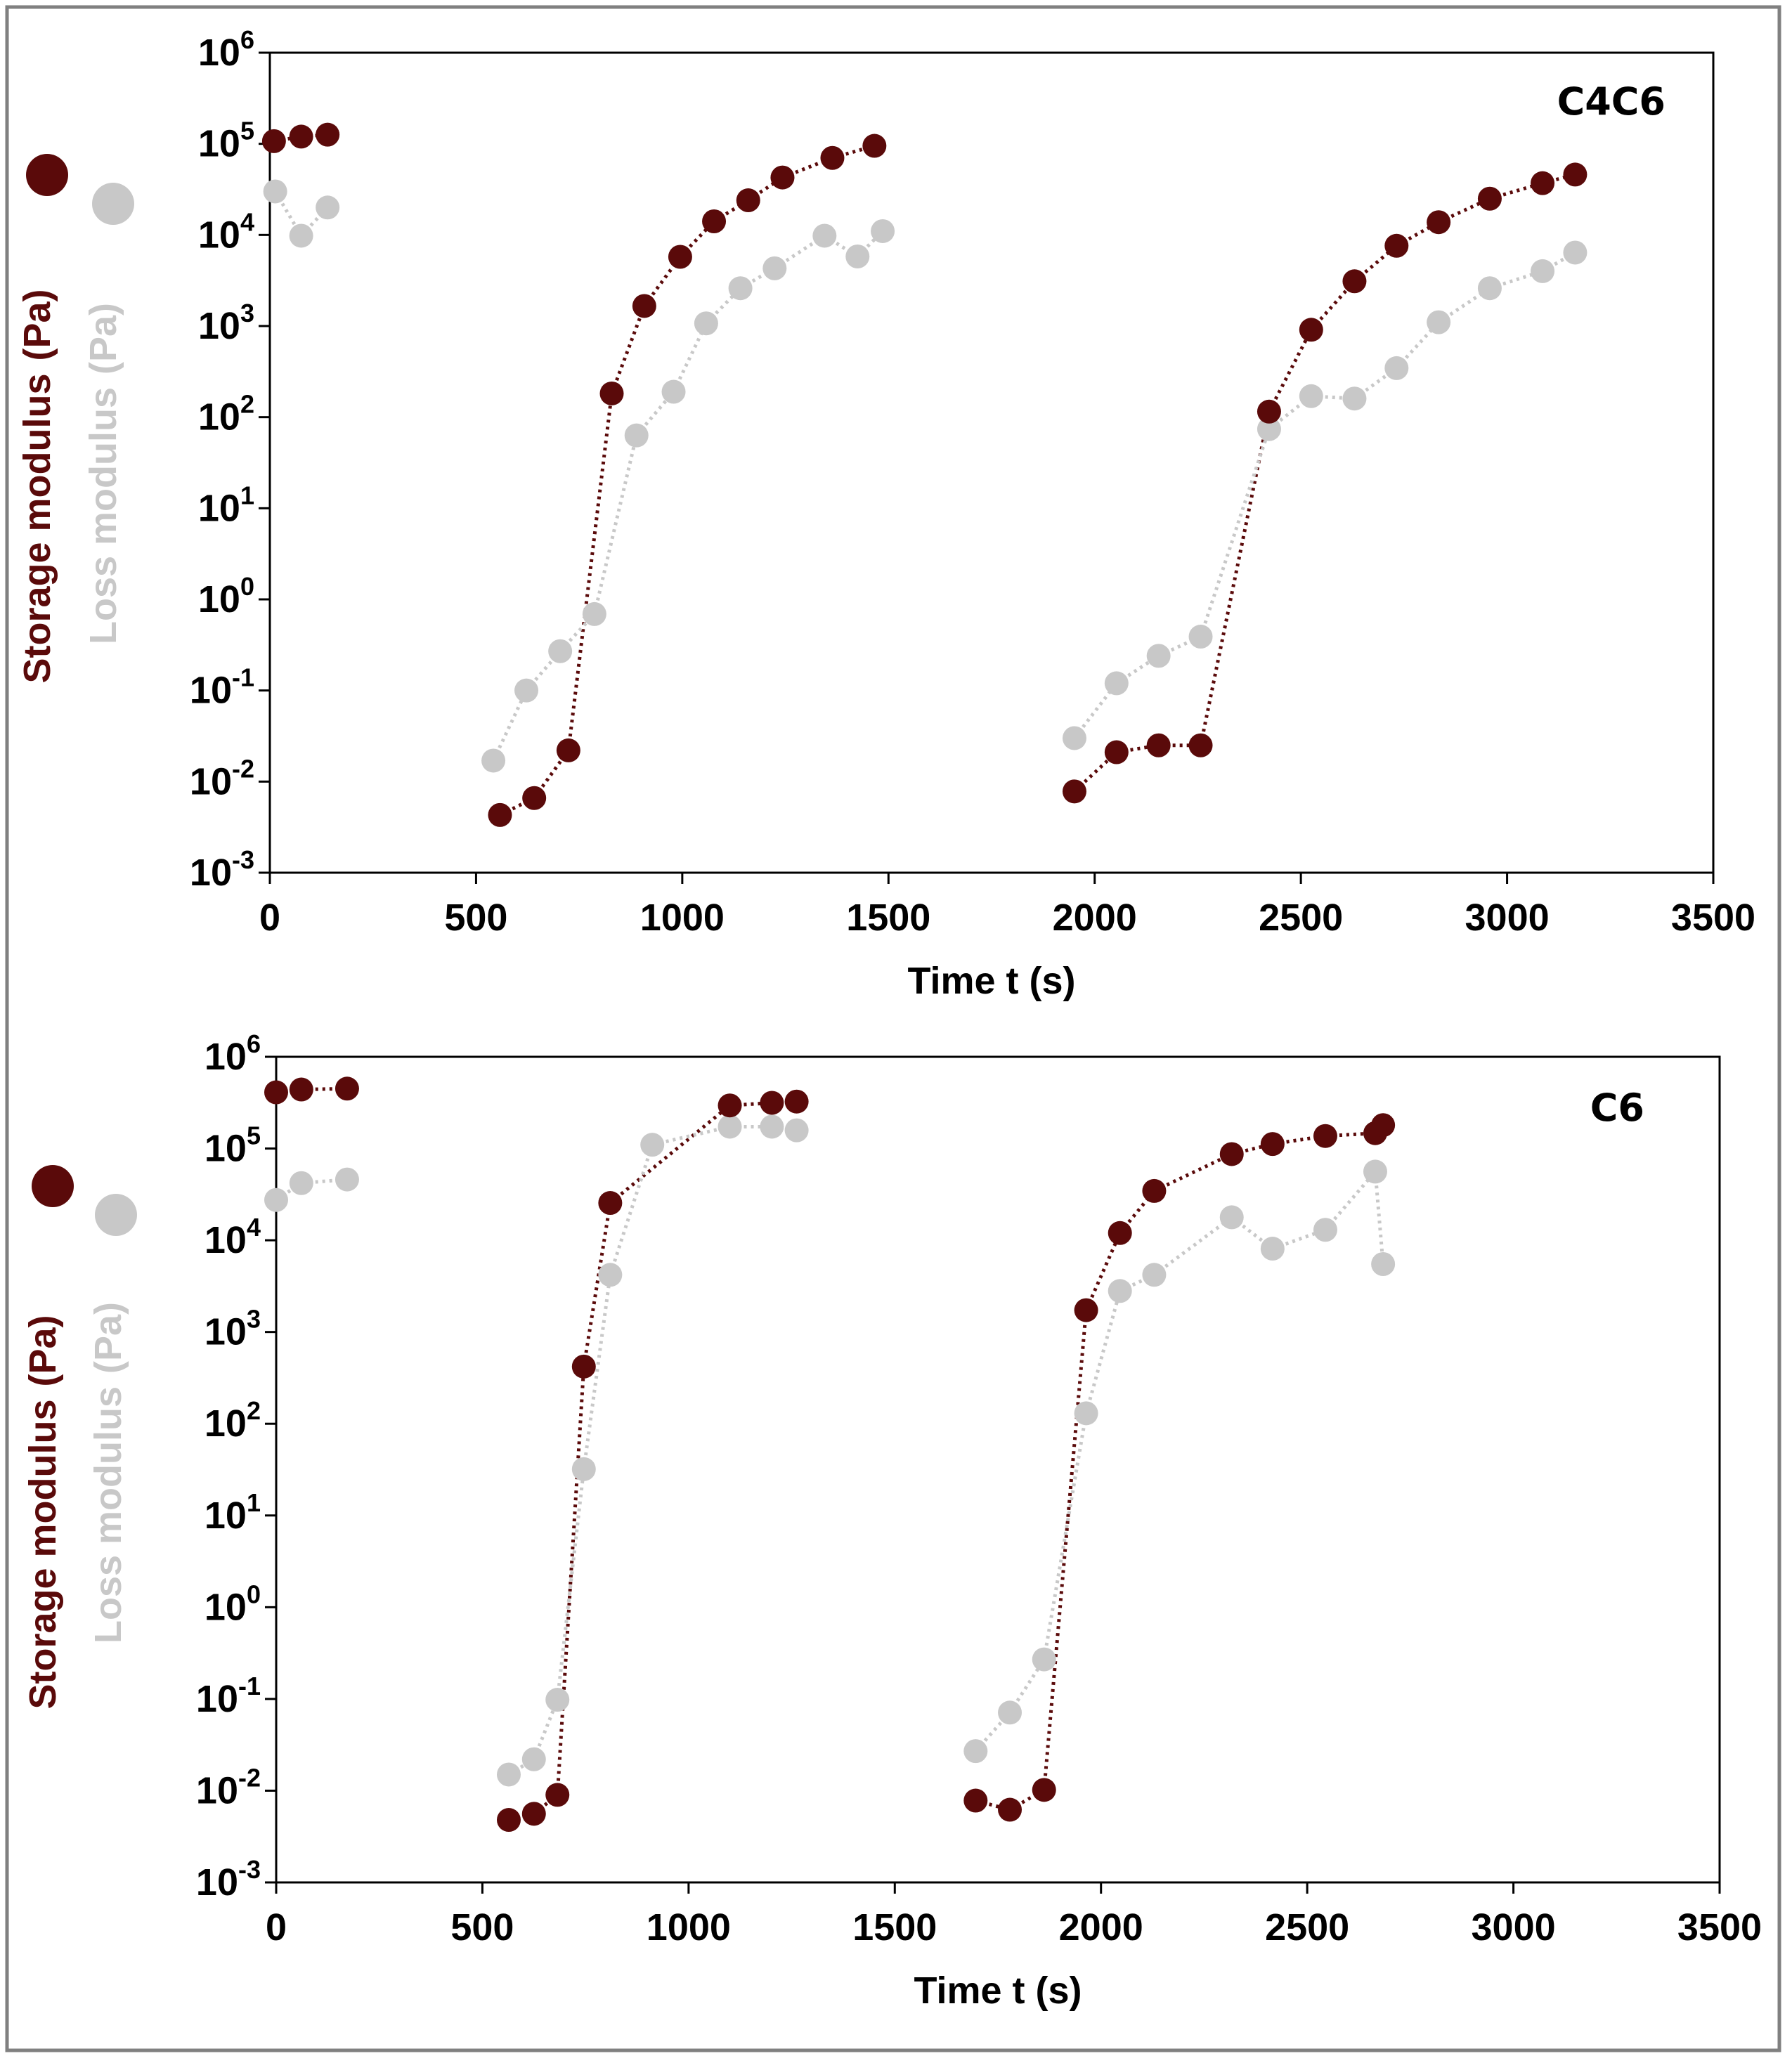 The image size is (1792, 2063). I want to click on y-tick-label: 10³, so click(226, 323).